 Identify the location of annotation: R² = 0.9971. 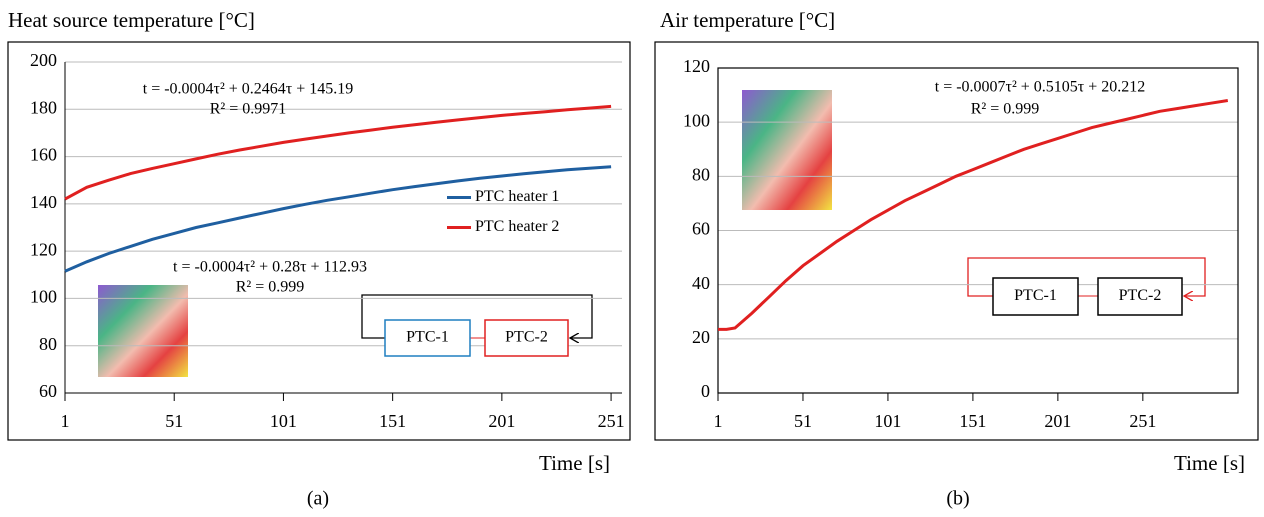
(248, 109).